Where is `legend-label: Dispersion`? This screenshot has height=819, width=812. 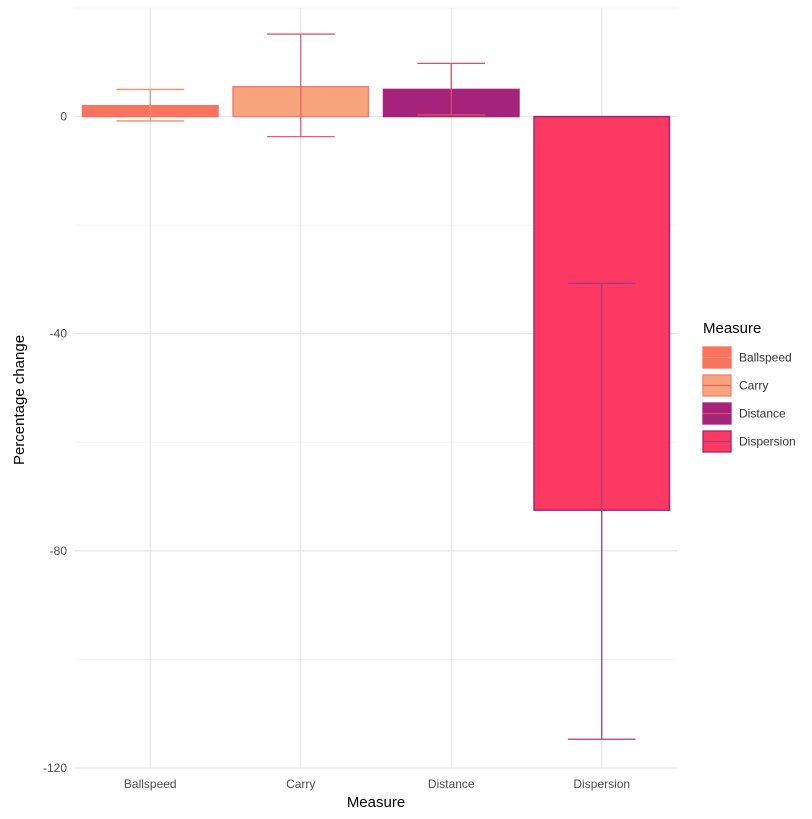
legend-label: Dispersion is located at coordinates (767, 442).